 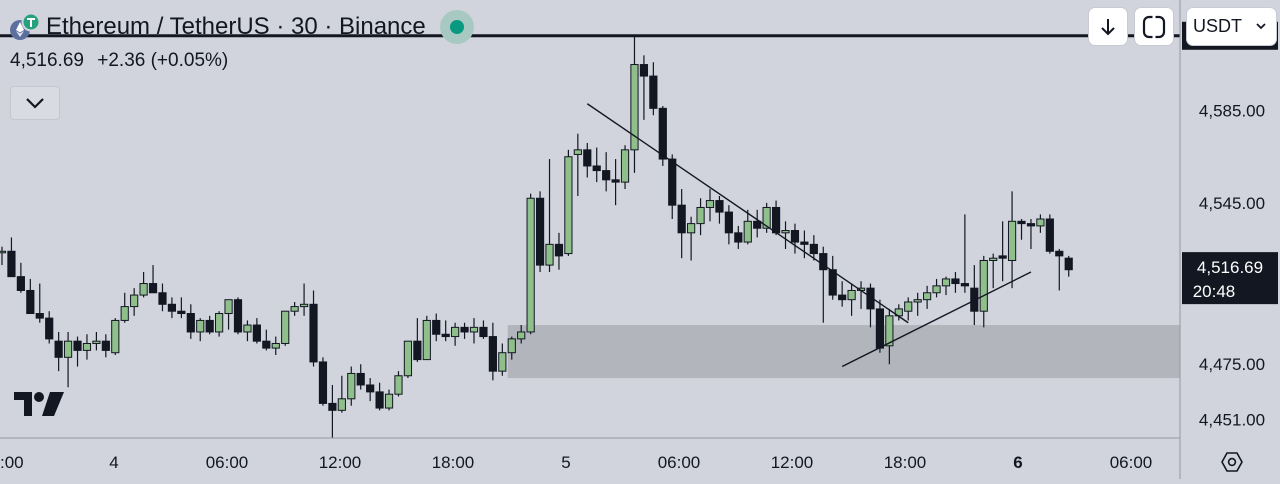 What do you see at coordinates (844, 351) in the screenshot?
I see `demand-zone` at bounding box center [844, 351].